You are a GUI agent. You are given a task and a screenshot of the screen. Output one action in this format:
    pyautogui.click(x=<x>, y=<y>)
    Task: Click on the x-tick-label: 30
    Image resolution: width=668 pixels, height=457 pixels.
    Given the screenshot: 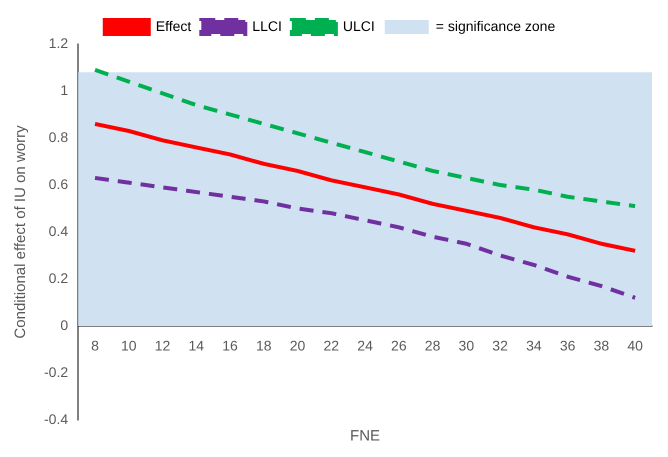 What is the action you would take?
    pyautogui.click(x=466, y=345)
    